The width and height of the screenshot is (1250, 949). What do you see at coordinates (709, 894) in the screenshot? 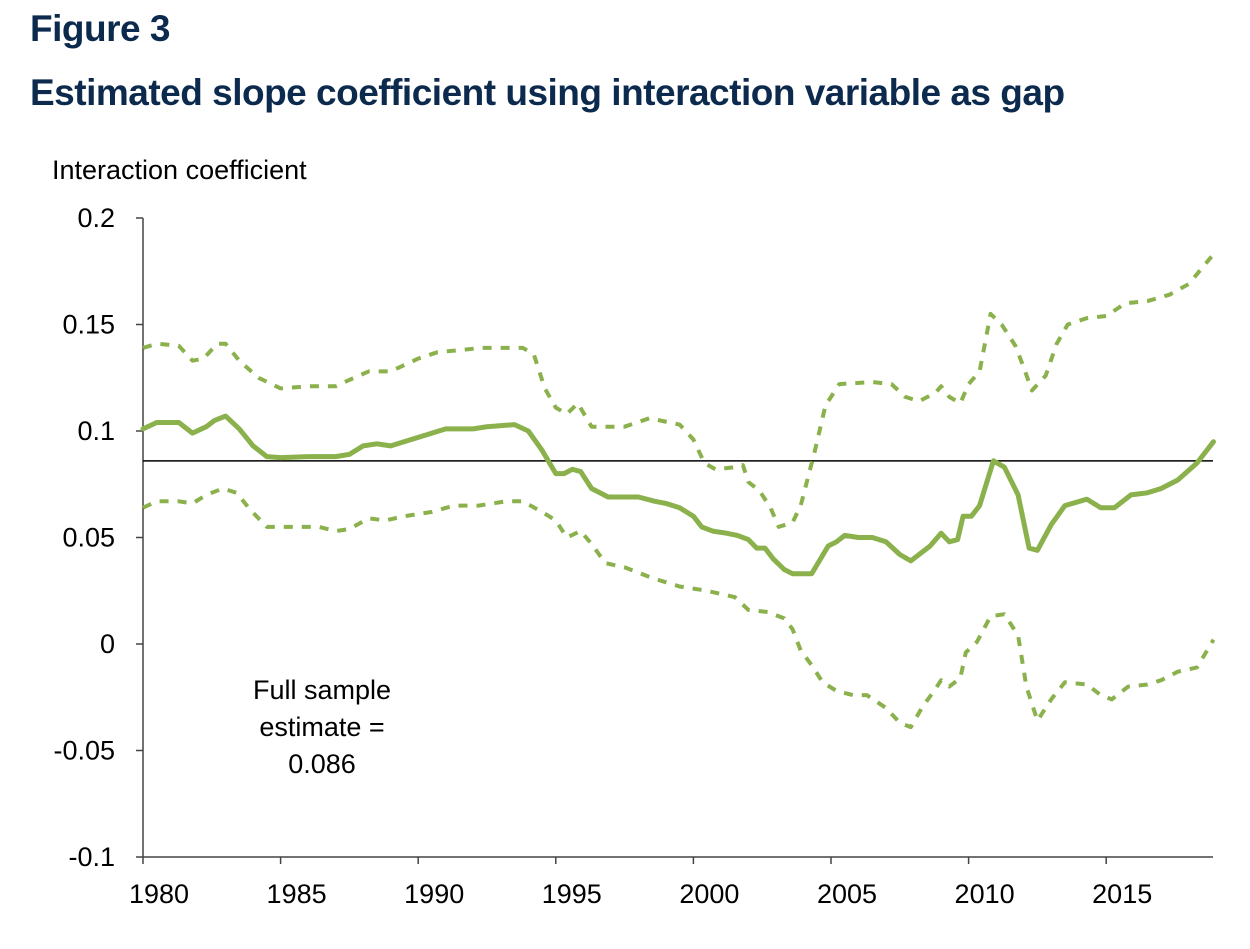
I see `x-tick-label: 2000` at bounding box center [709, 894].